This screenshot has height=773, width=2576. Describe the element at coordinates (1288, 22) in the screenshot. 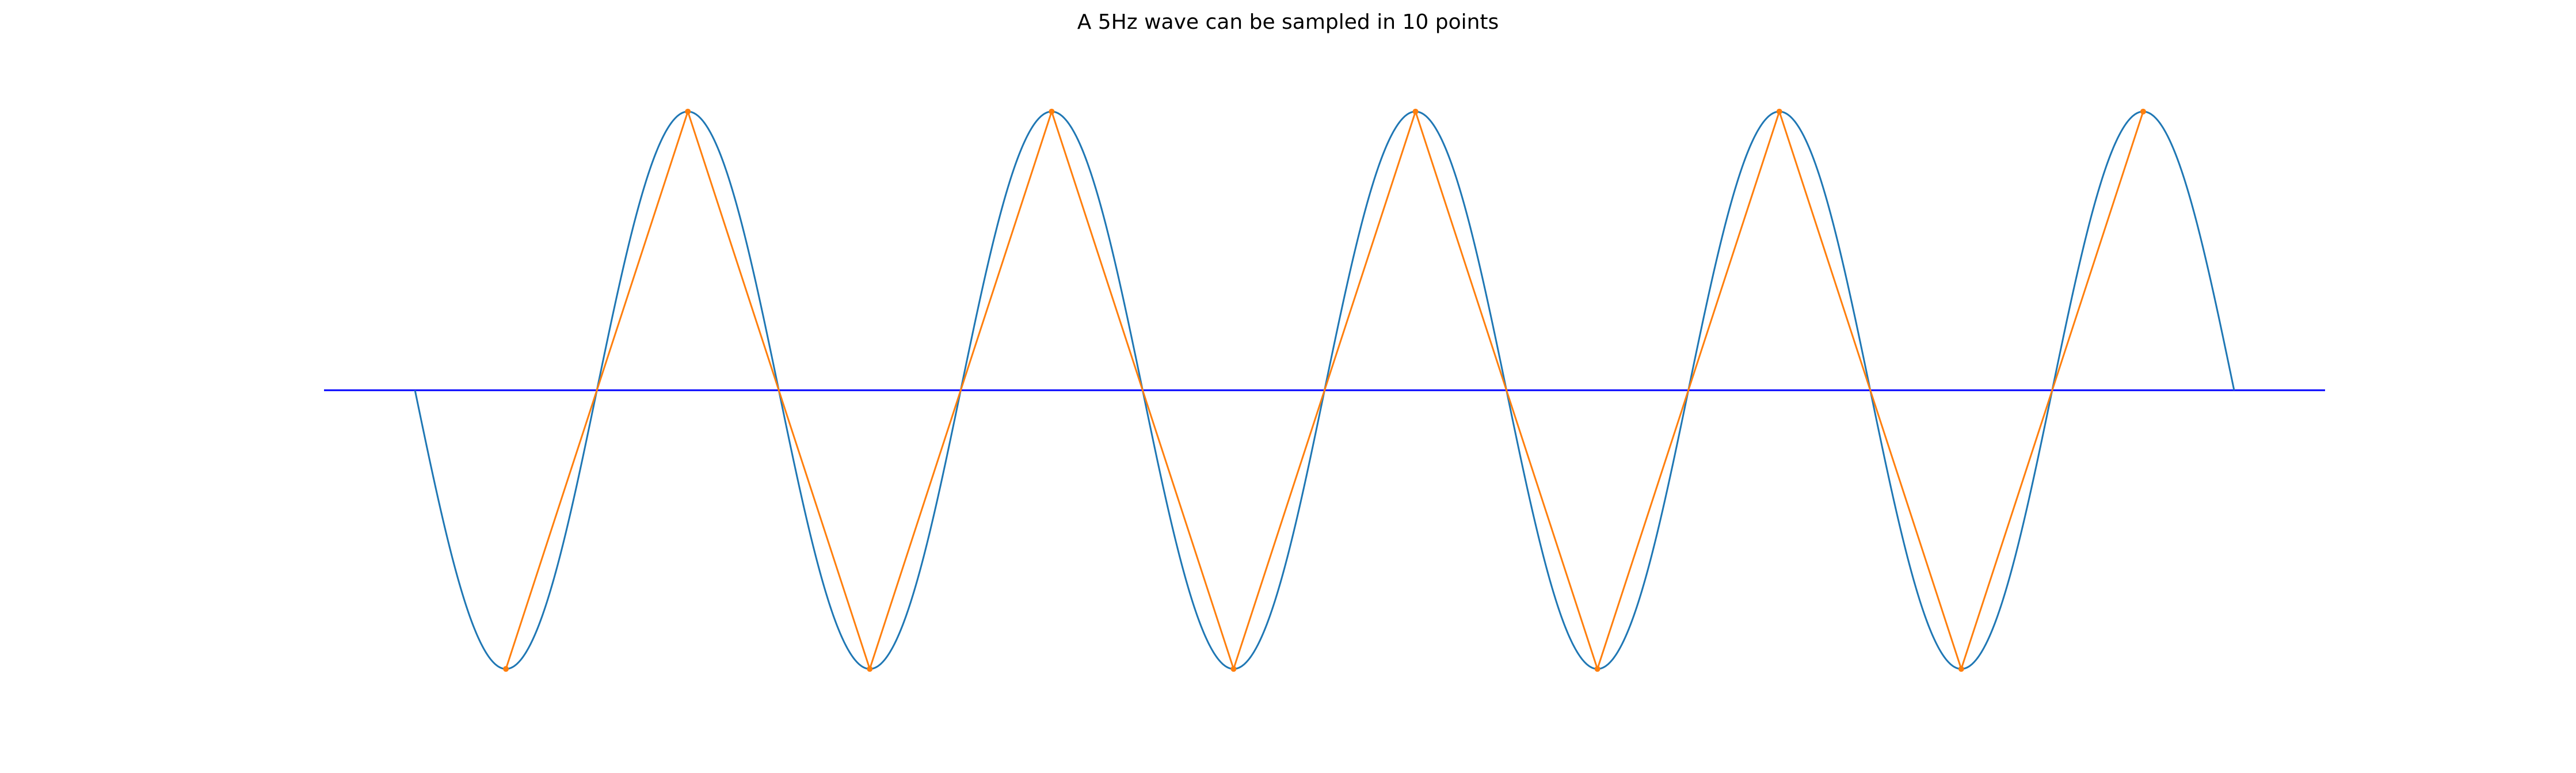

I see `chart-title: A 5Hz wave can be sampled in 10 points` at that location.